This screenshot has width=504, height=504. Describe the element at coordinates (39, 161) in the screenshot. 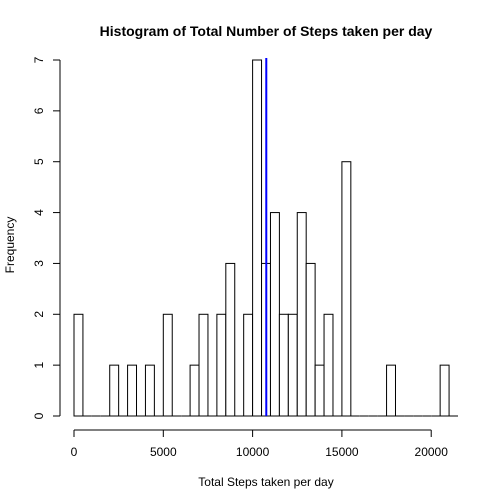

I see `y-tick-label: 5` at that location.